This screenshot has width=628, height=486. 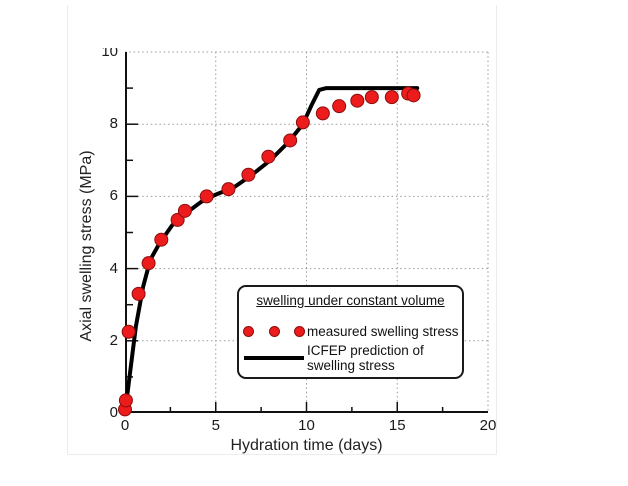 What do you see at coordinates (109, 54) in the screenshot?
I see `y-tick-label: 10` at bounding box center [109, 54].